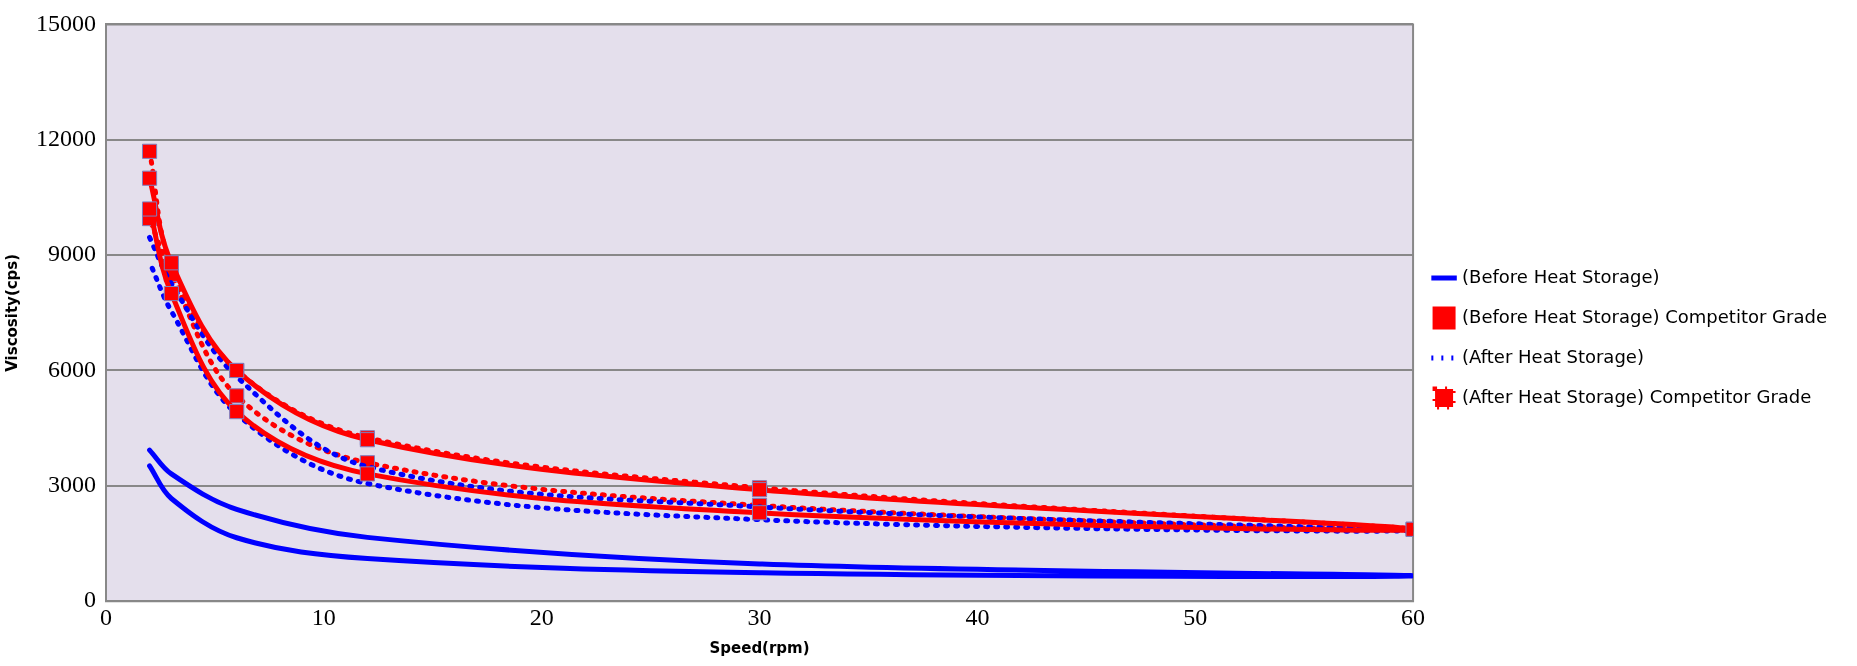 The width and height of the screenshot is (1857, 666). I want to click on x-axis-title: Speed(rpm), so click(759, 647).